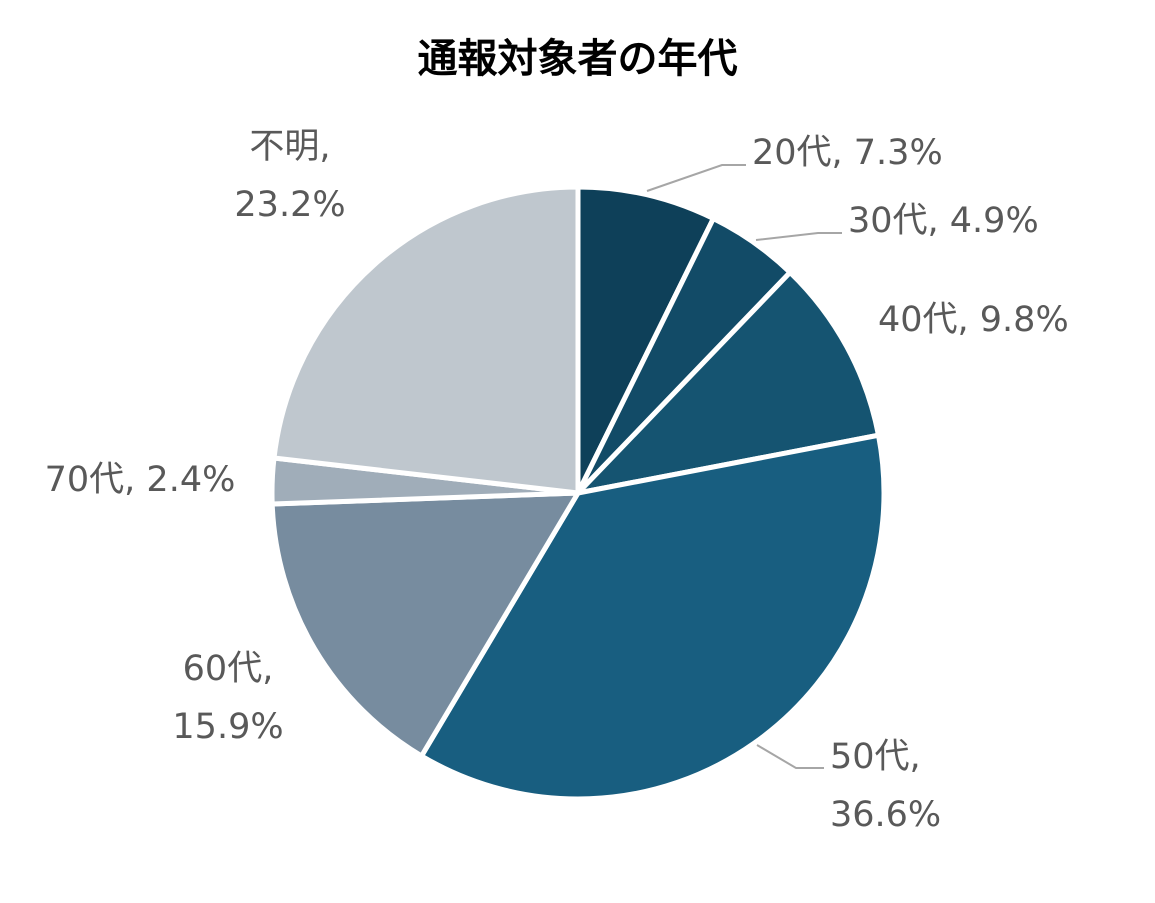  I want to click on data-label-1: 20代, 7.3%, so click(847, 153).